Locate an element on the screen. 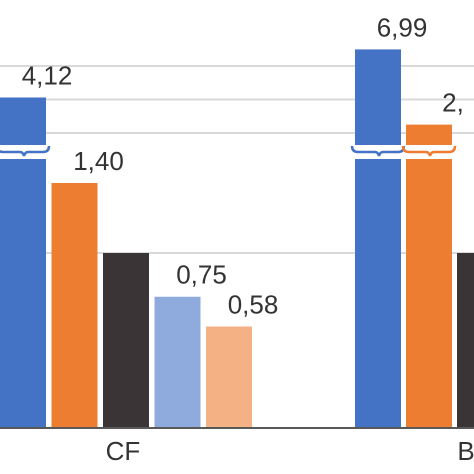 This screenshot has height=474, width=474. axis-break-gap is located at coordinates (23, 152).